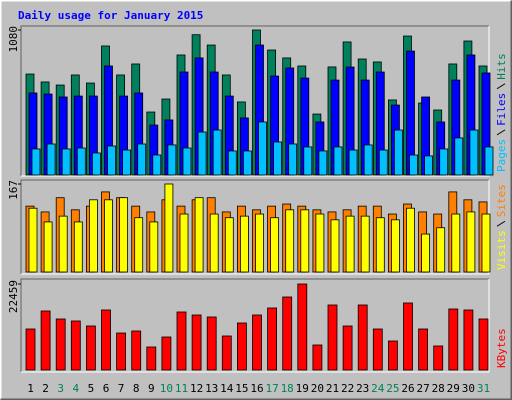 The image size is (512, 400). I want to click on x-tick-label: 7, so click(121, 388).